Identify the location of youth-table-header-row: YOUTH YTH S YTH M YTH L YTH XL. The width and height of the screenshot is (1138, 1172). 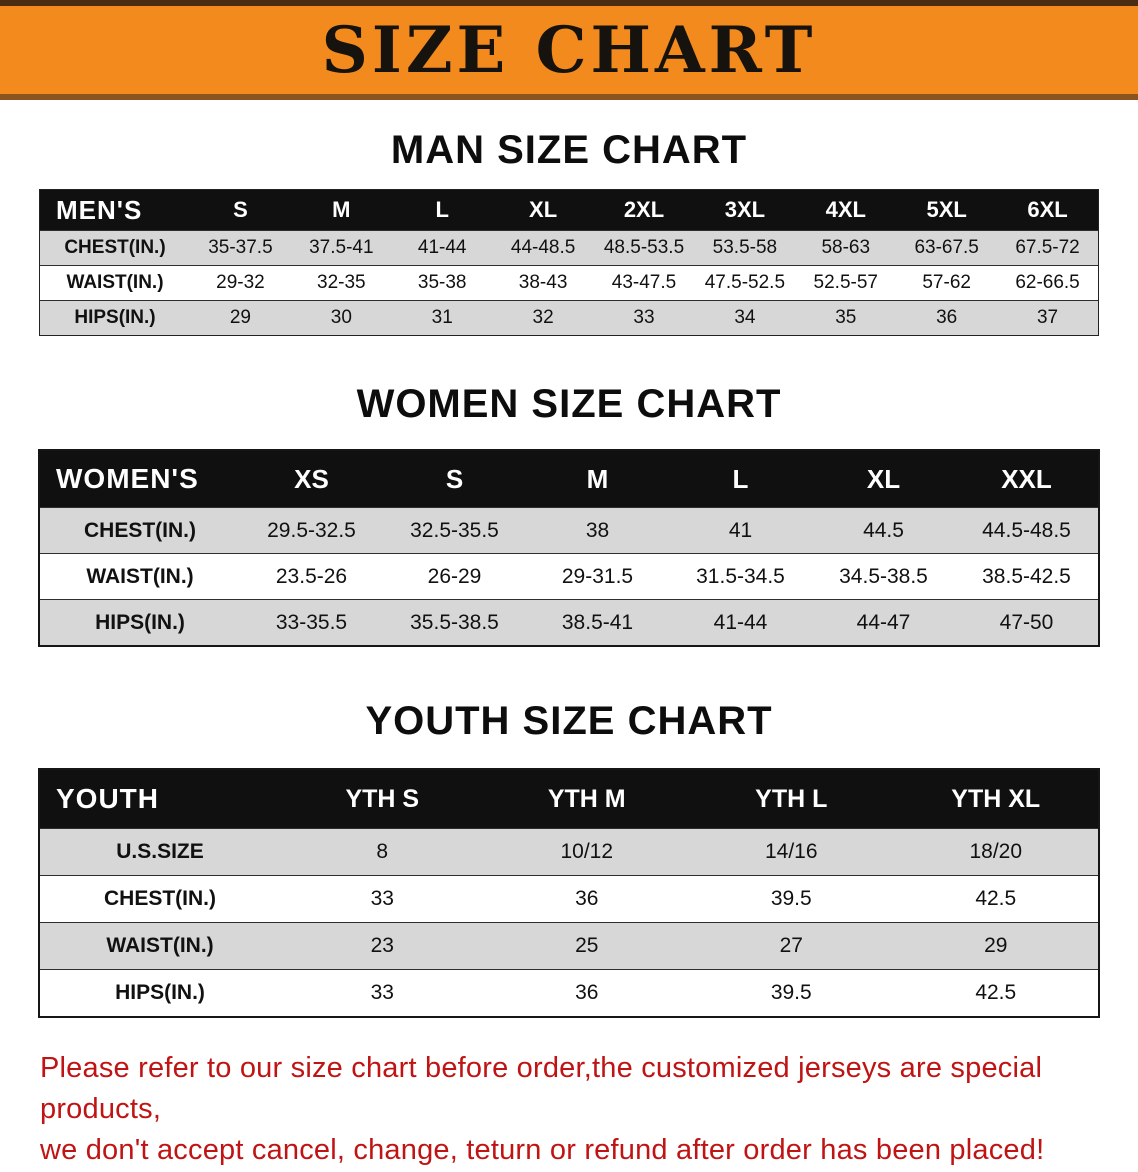
(569, 799).